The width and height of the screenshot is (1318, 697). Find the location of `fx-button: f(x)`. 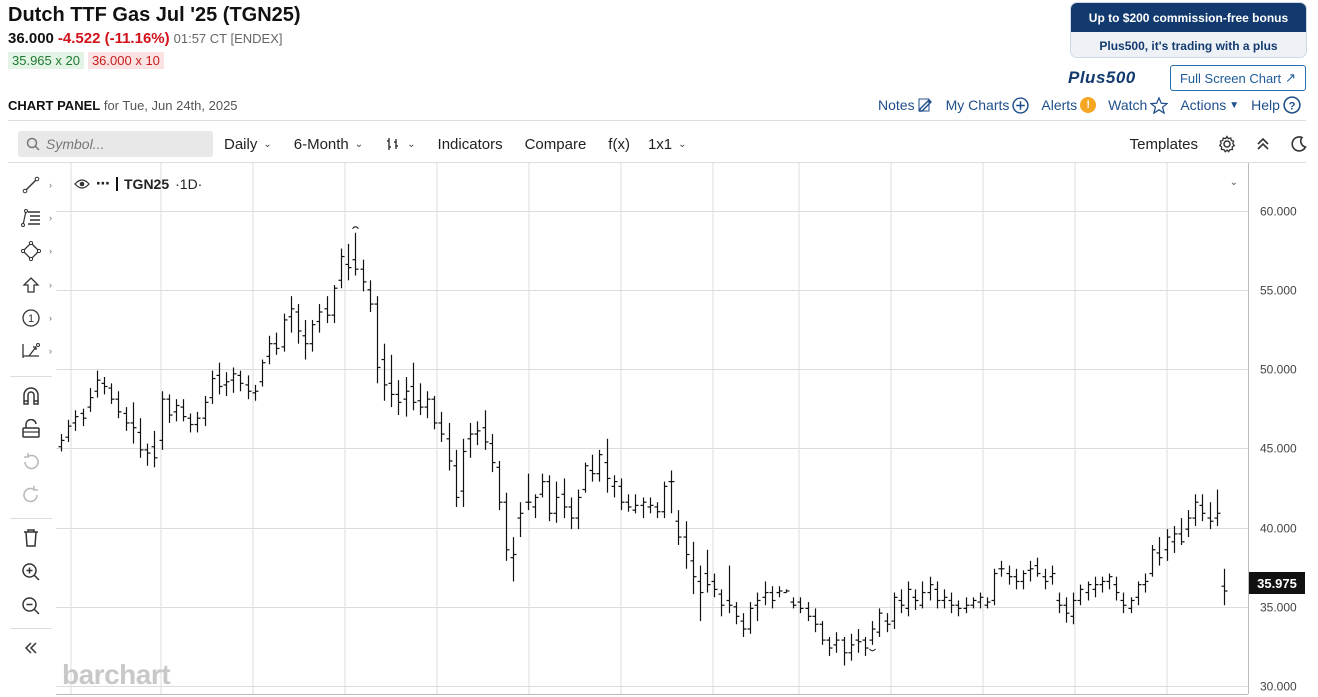

fx-button: f(x) is located at coordinates (619, 144).